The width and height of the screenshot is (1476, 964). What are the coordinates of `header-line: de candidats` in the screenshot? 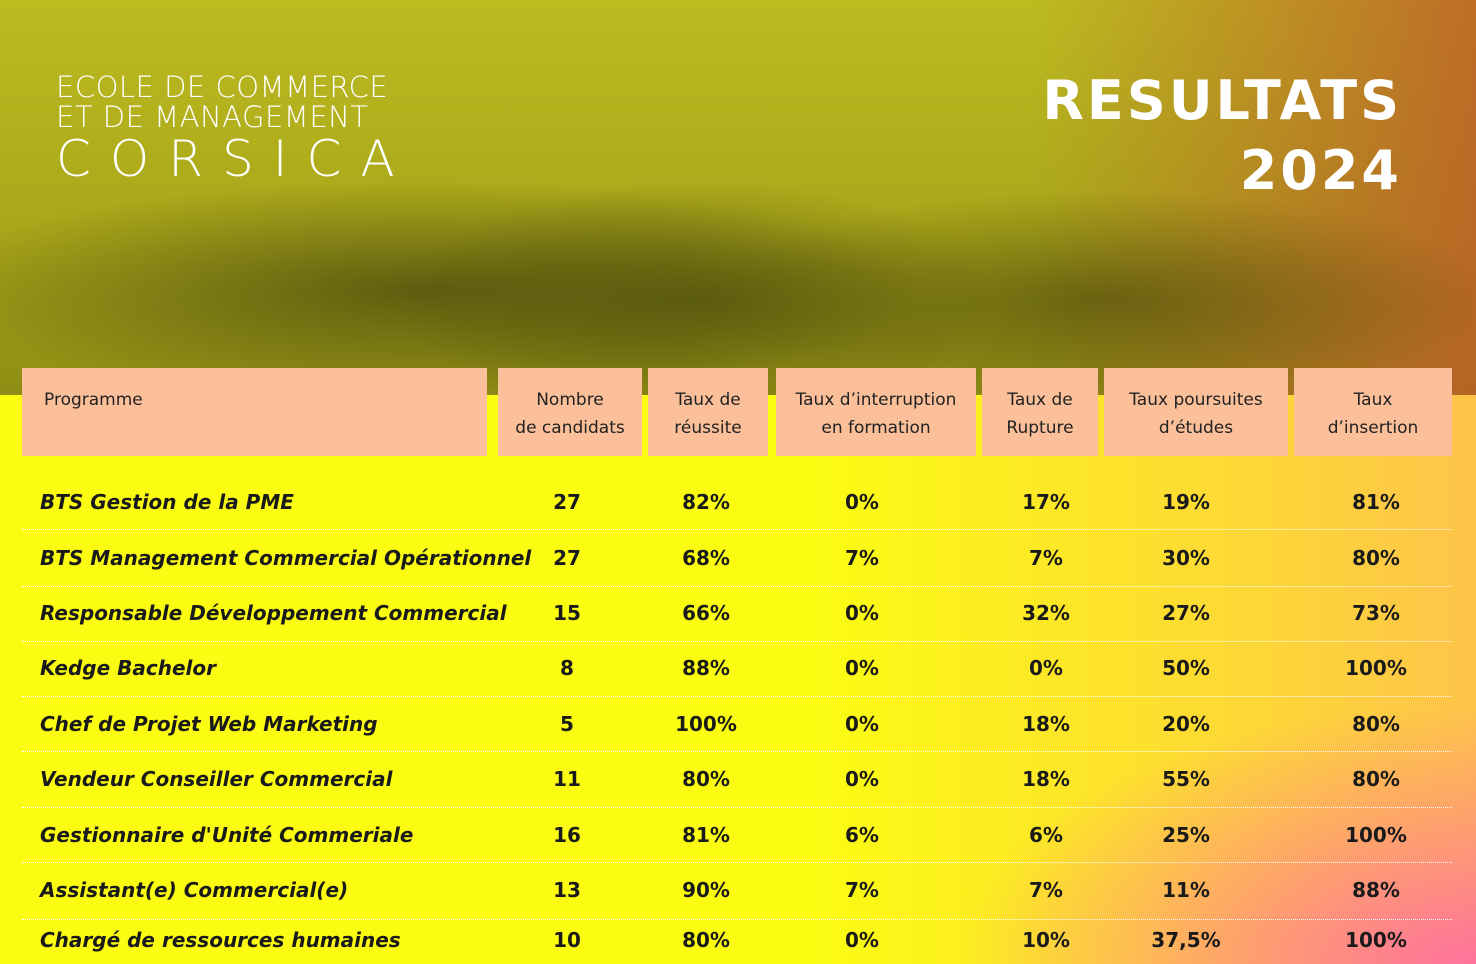 It's located at (570, 428).